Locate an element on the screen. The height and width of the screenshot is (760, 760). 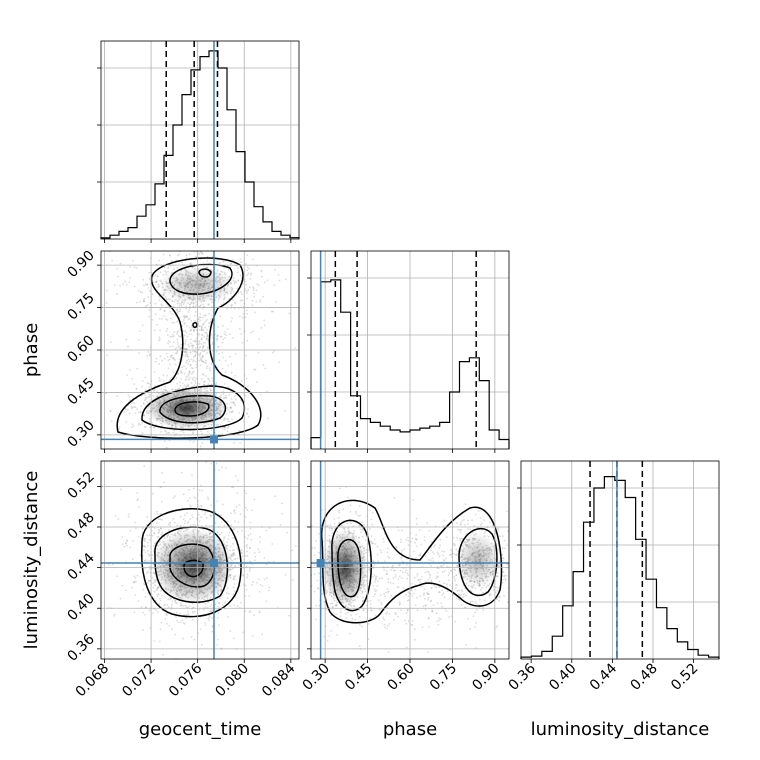
x-tick-label: 0.44 is located at coordinates (603, 676).